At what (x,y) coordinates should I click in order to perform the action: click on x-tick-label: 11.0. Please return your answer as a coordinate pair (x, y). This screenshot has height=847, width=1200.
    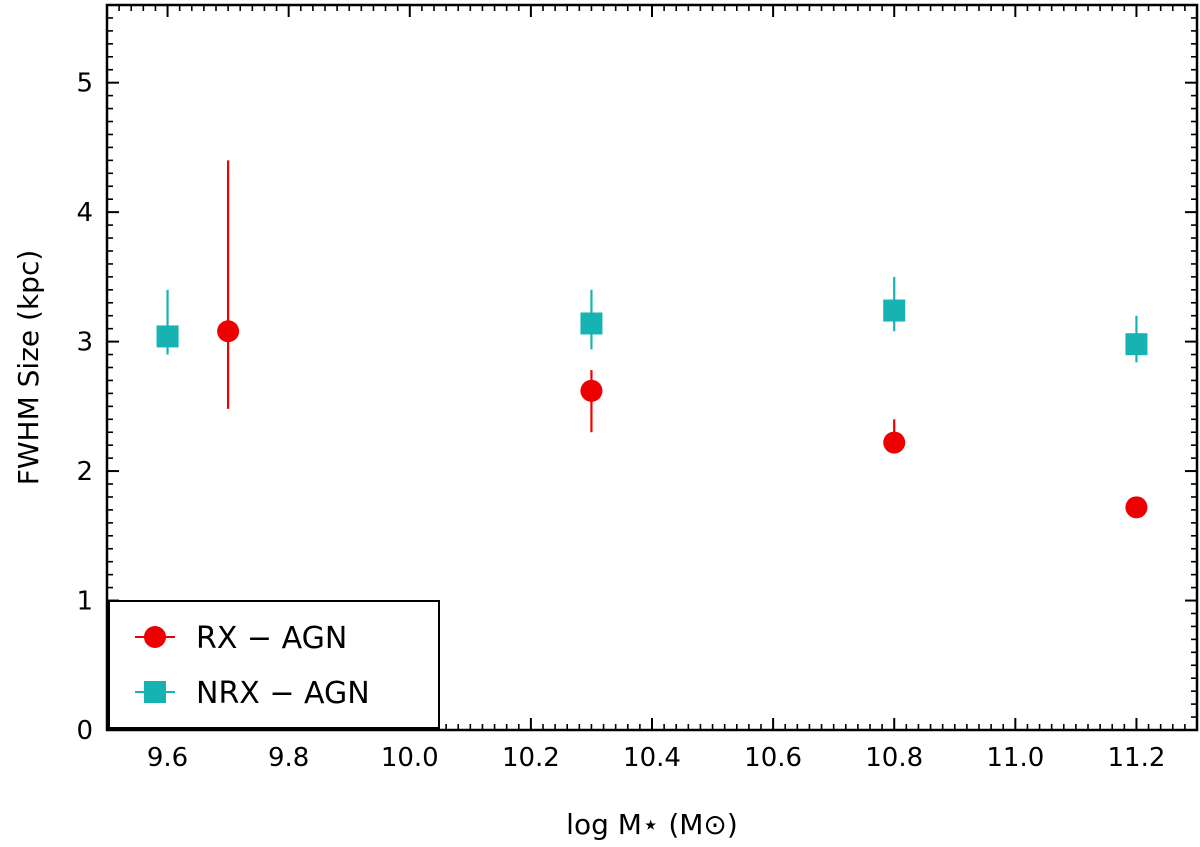
    Looking at the image, I should click on (1015, 758).